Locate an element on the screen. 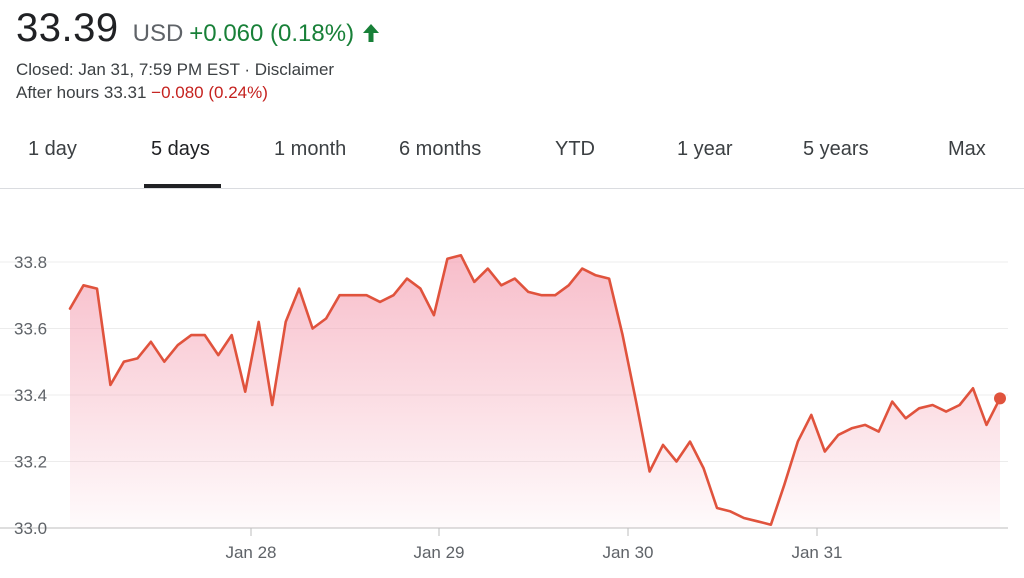  y-tick-label: 33.8 is located at coordinates (30, 262).